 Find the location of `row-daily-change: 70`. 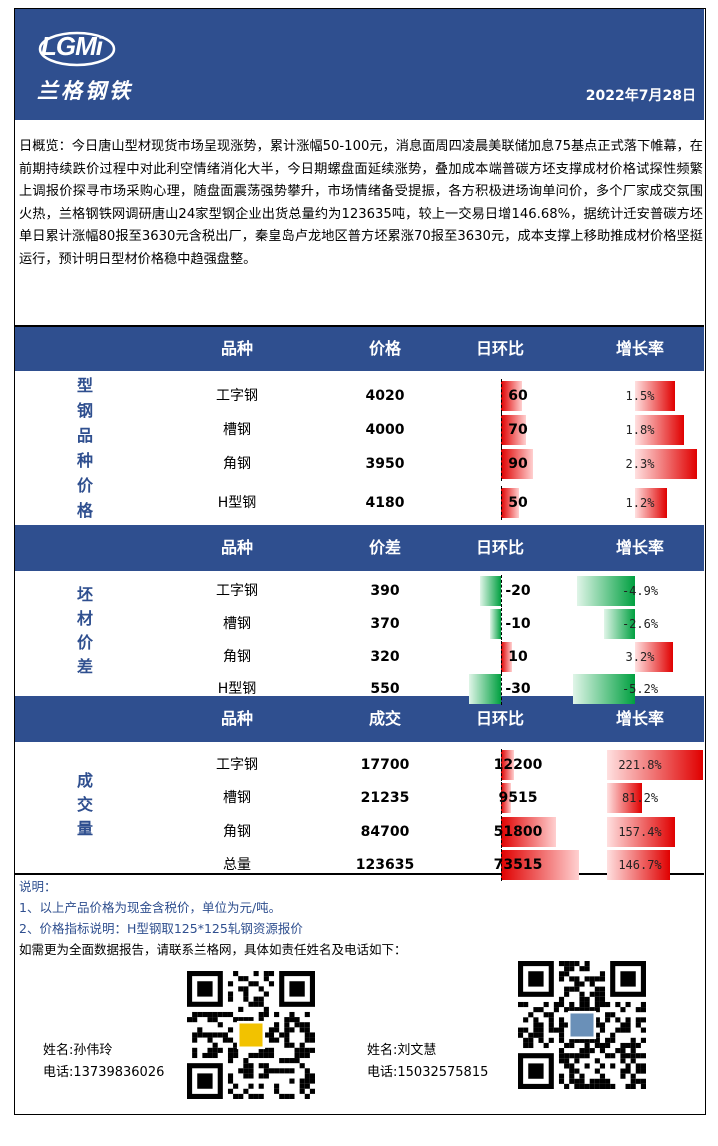

row-daily-change: 70 is located at coordinates (518, 430).